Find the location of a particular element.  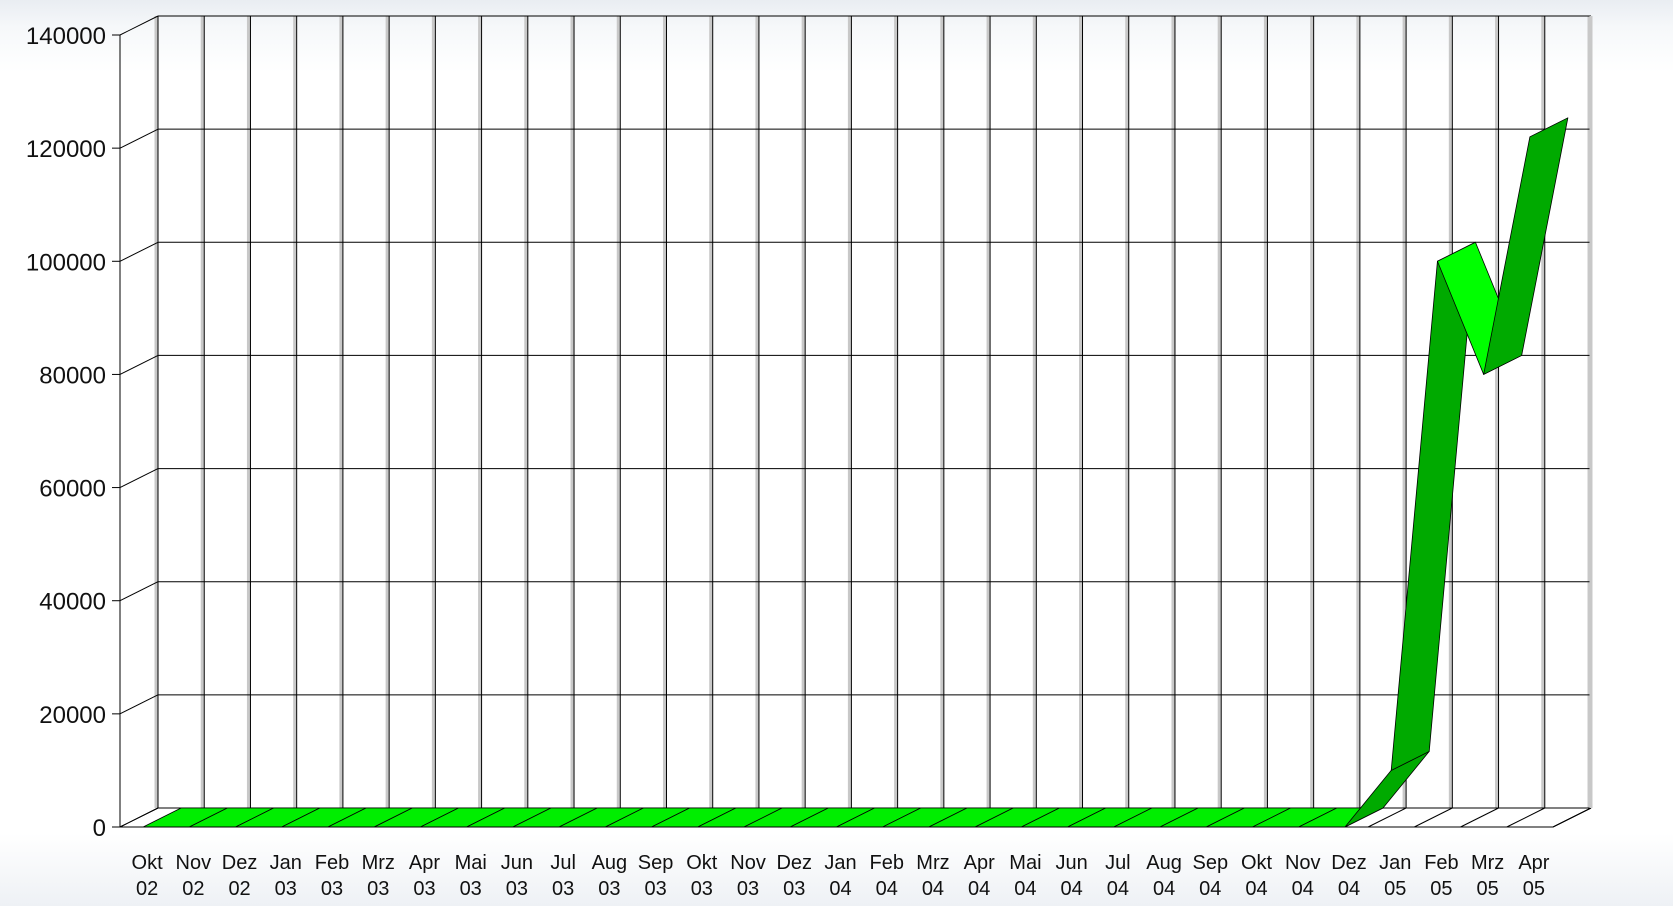

y-tick-label: 100000 is located at coordinates (66, 262).